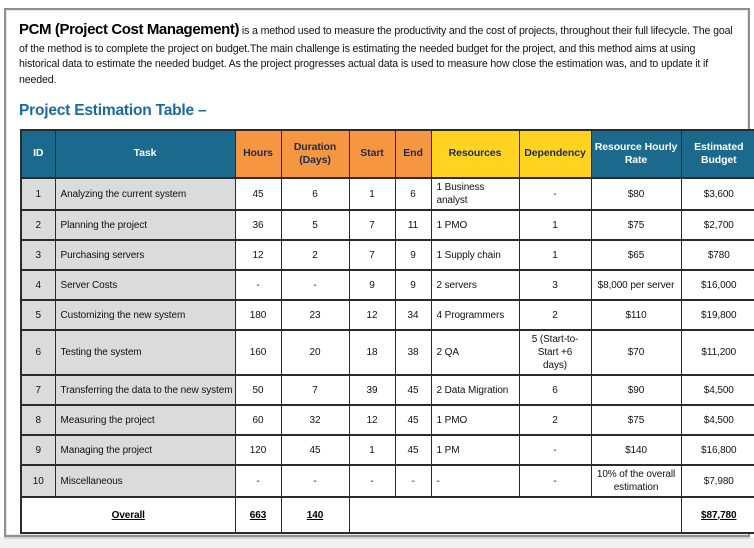  What do you see at coordinates (315, 194) in the screenshot?
I see `cell-duration: 6` at bounding box center [315, 194].